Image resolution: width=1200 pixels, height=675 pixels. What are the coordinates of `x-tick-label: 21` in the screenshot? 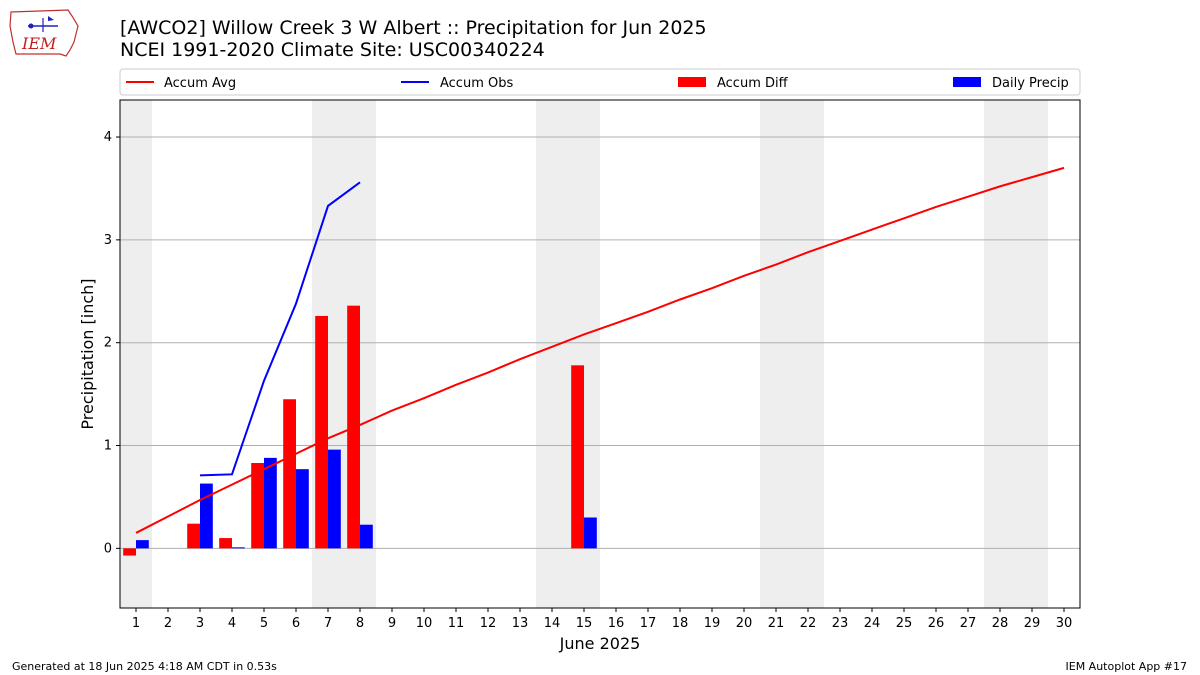 It's located at (776, 623).